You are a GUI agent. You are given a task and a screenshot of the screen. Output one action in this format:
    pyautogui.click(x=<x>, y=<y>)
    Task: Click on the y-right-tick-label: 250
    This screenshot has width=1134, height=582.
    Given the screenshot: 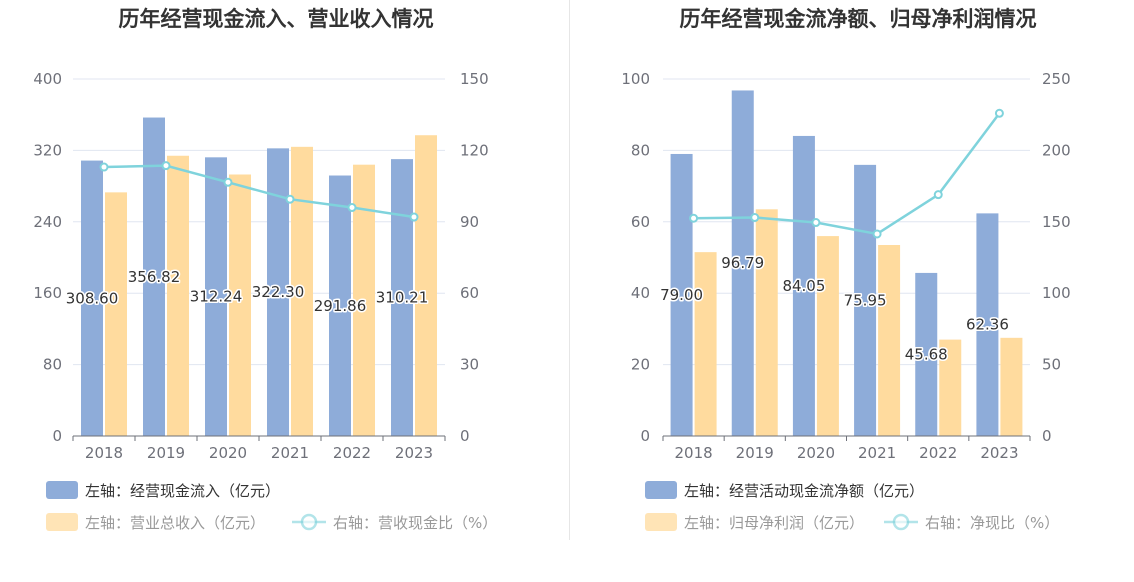 What is the action you would take?
    pyautogui.click(x=1056, y=79)
    